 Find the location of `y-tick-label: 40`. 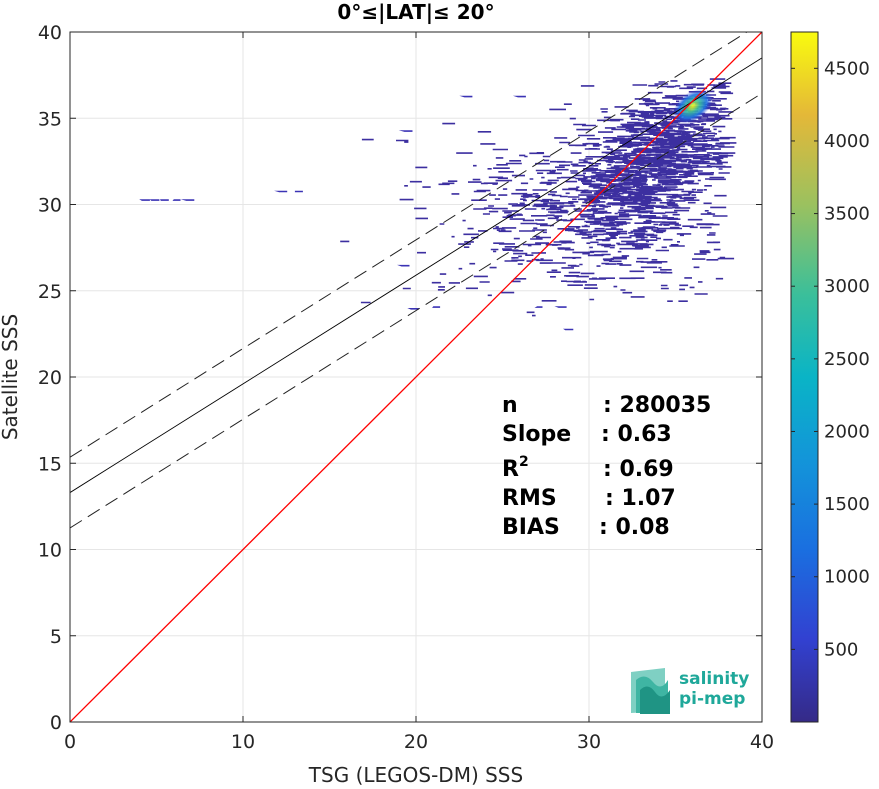

y-tick-label: 40 is located at coordinates (50, 33).